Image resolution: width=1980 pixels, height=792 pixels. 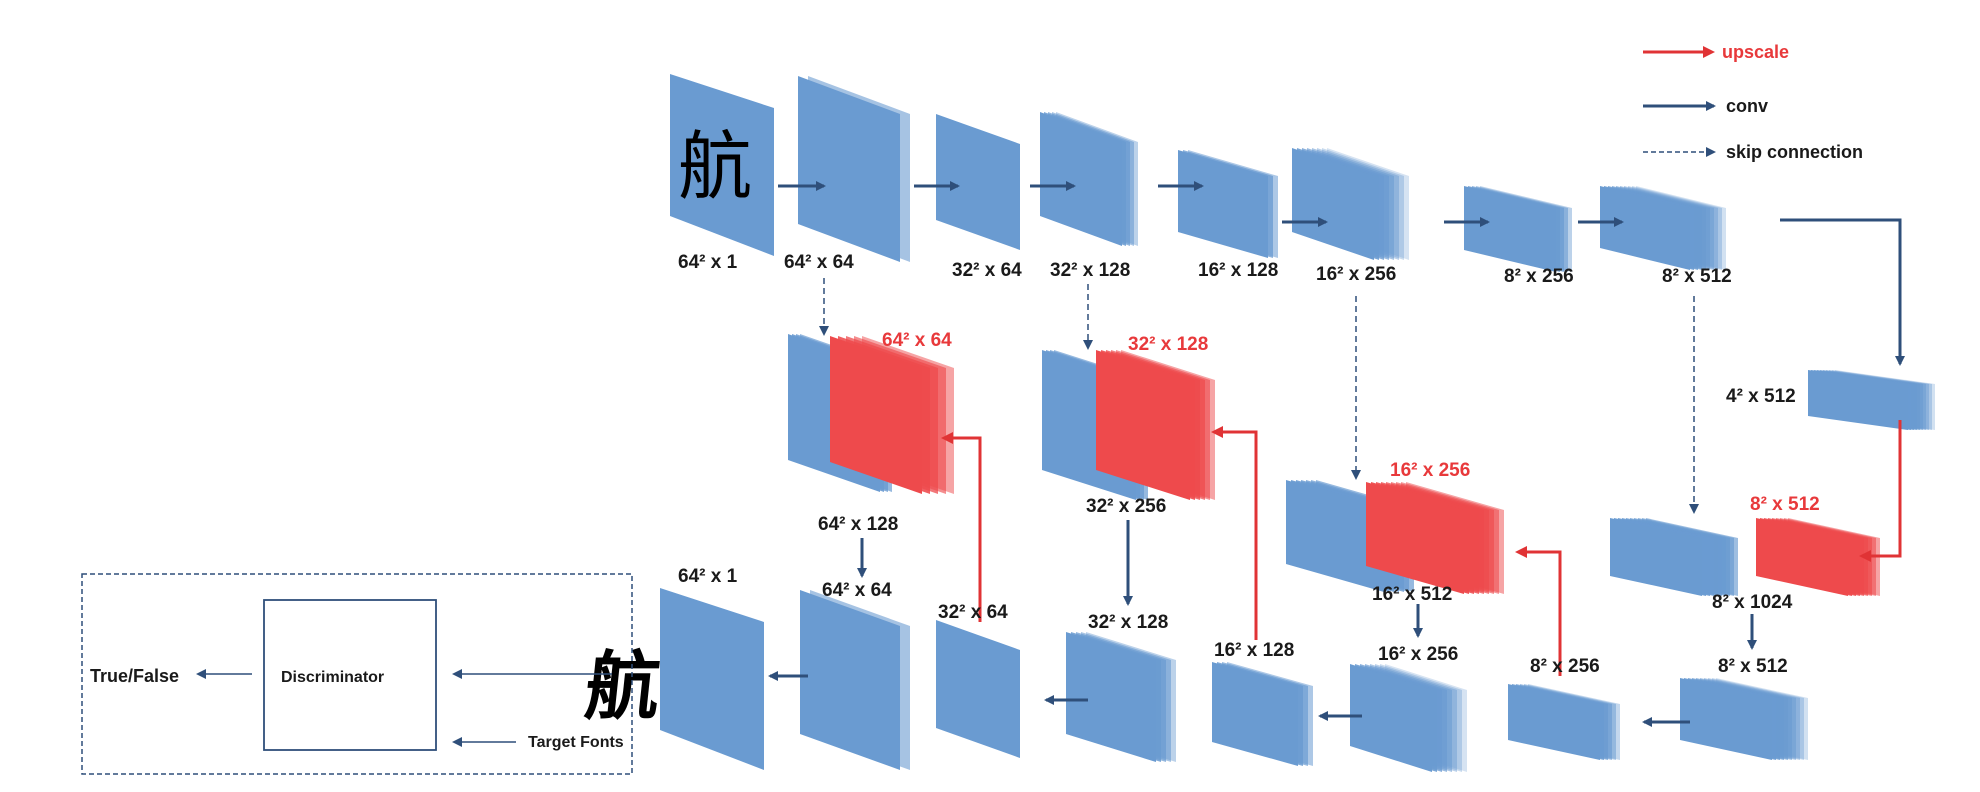 What do you see at coordinates (332, 677) in the screenshot?
I see `discriminator-title: Discriminator` at bounding box center [332, 677].